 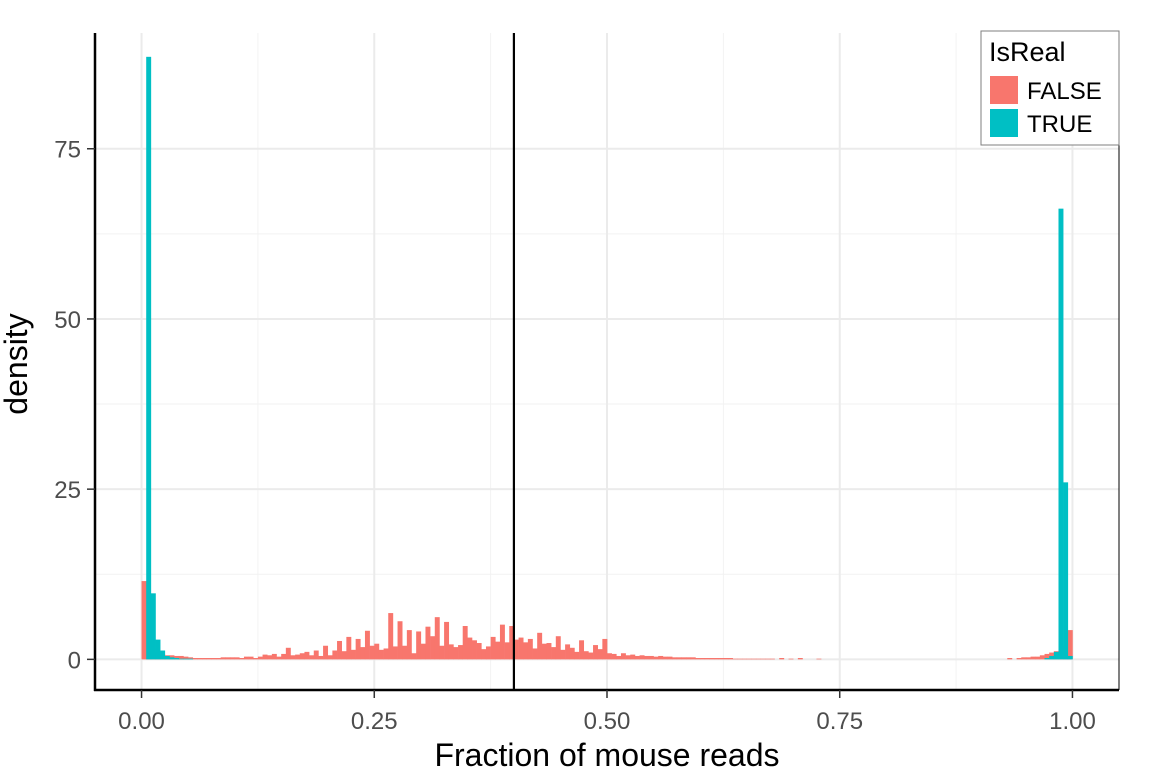 What do you see at coordinates (67, 150) in the screenshot?
I see `y-tick-label: 75` at bounding box center [67, 150].